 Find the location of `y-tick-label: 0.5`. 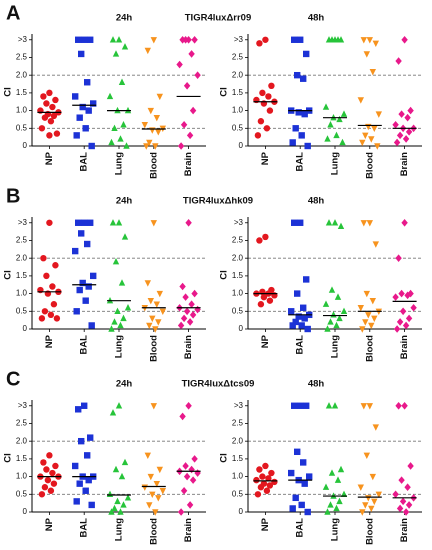

y-tick-label: 0.5 is located at coordinates (238, 310).